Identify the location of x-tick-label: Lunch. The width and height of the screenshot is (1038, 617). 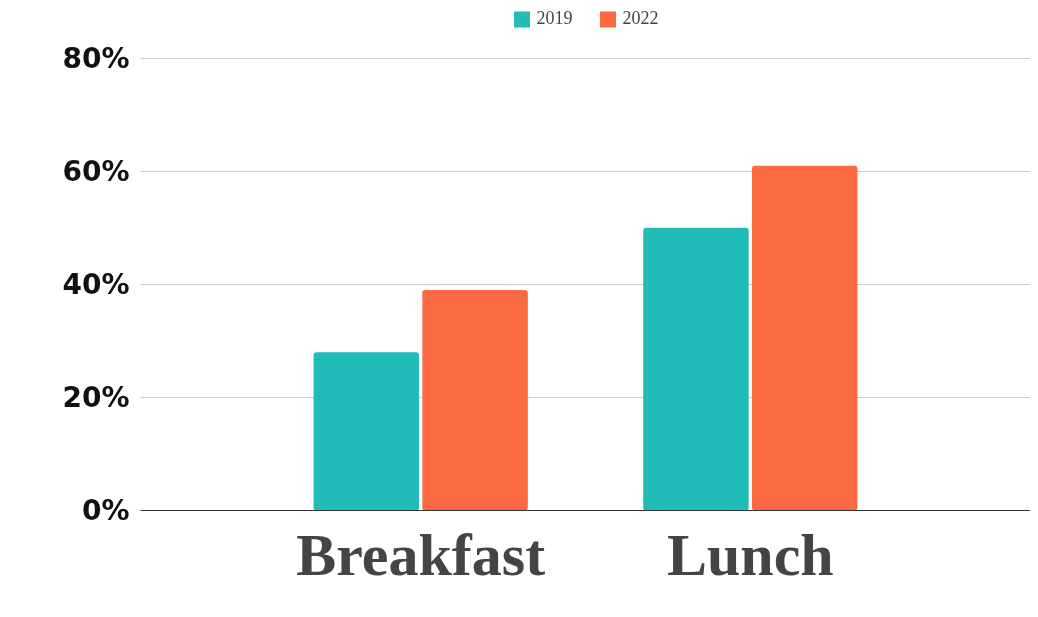
(750, 554).